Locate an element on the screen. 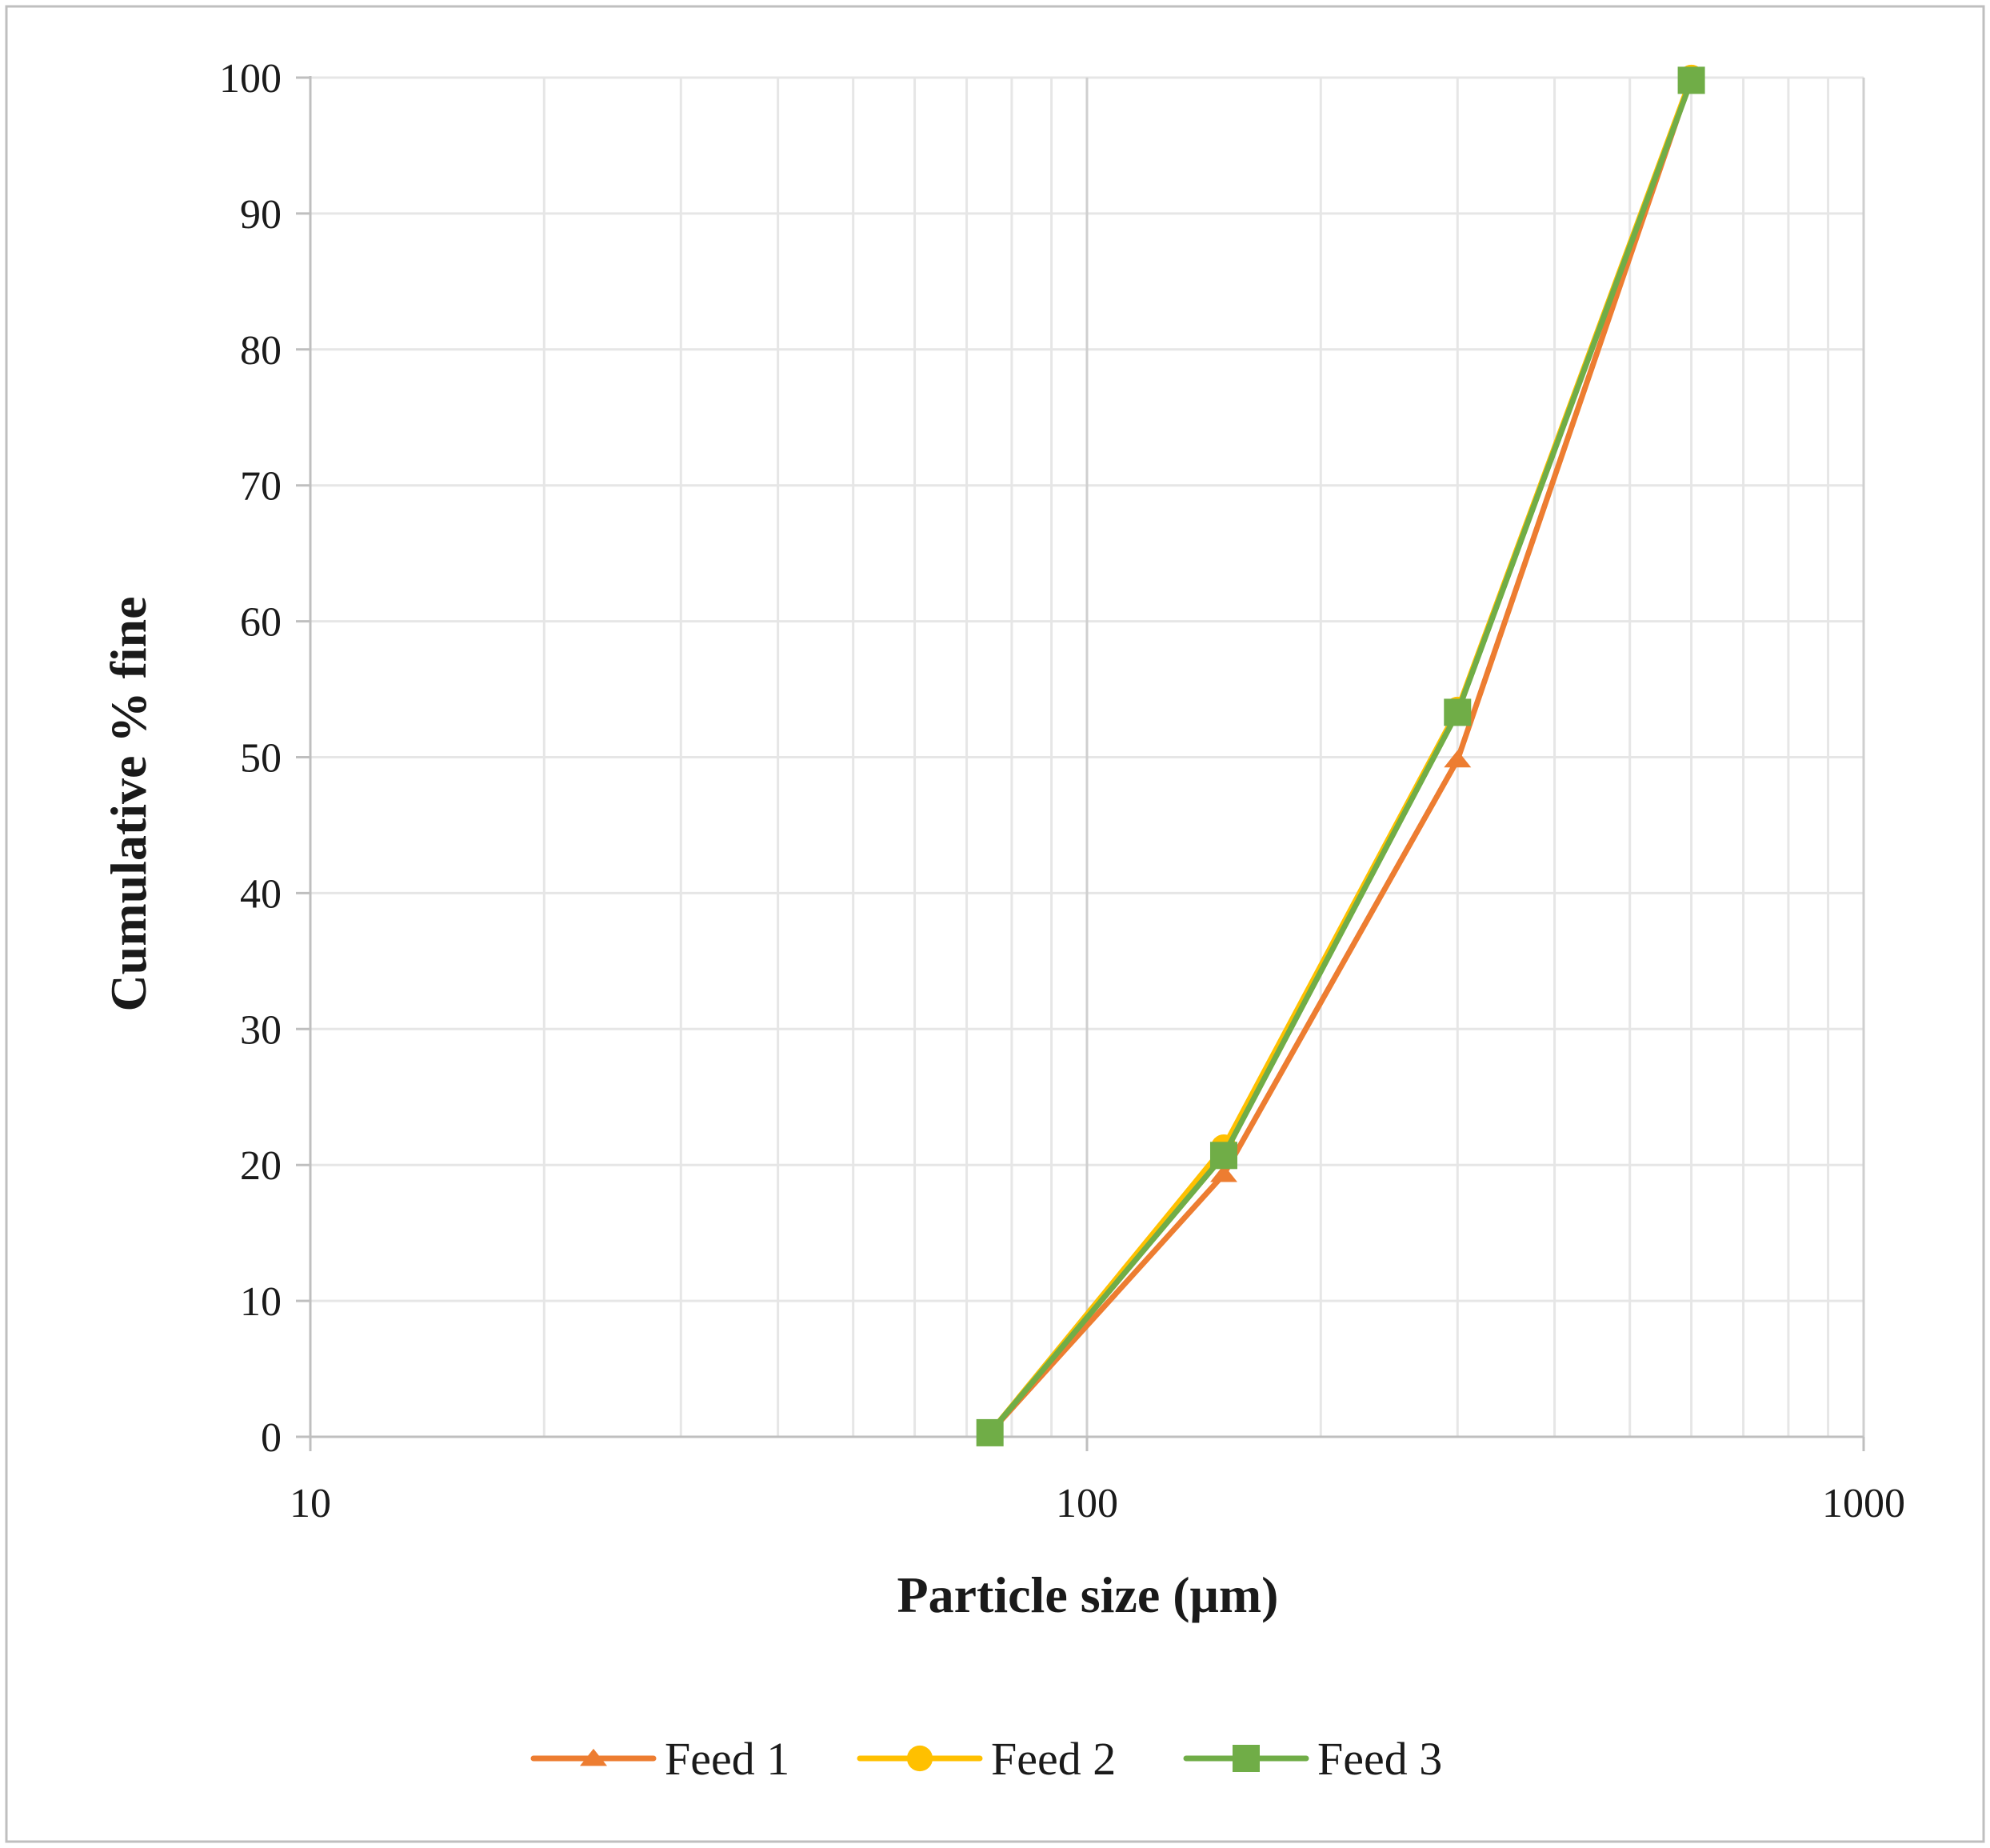 Image resolution: width=1990 pixels, height=1848 pixels. y-axis-title: Cumulative % fine is located at coordinates (128, 803).